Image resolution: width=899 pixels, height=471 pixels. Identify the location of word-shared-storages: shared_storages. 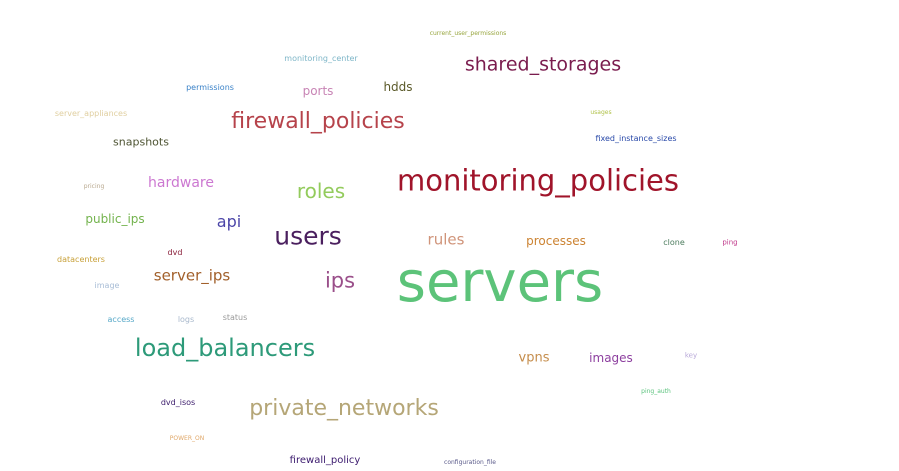
(543, 64).